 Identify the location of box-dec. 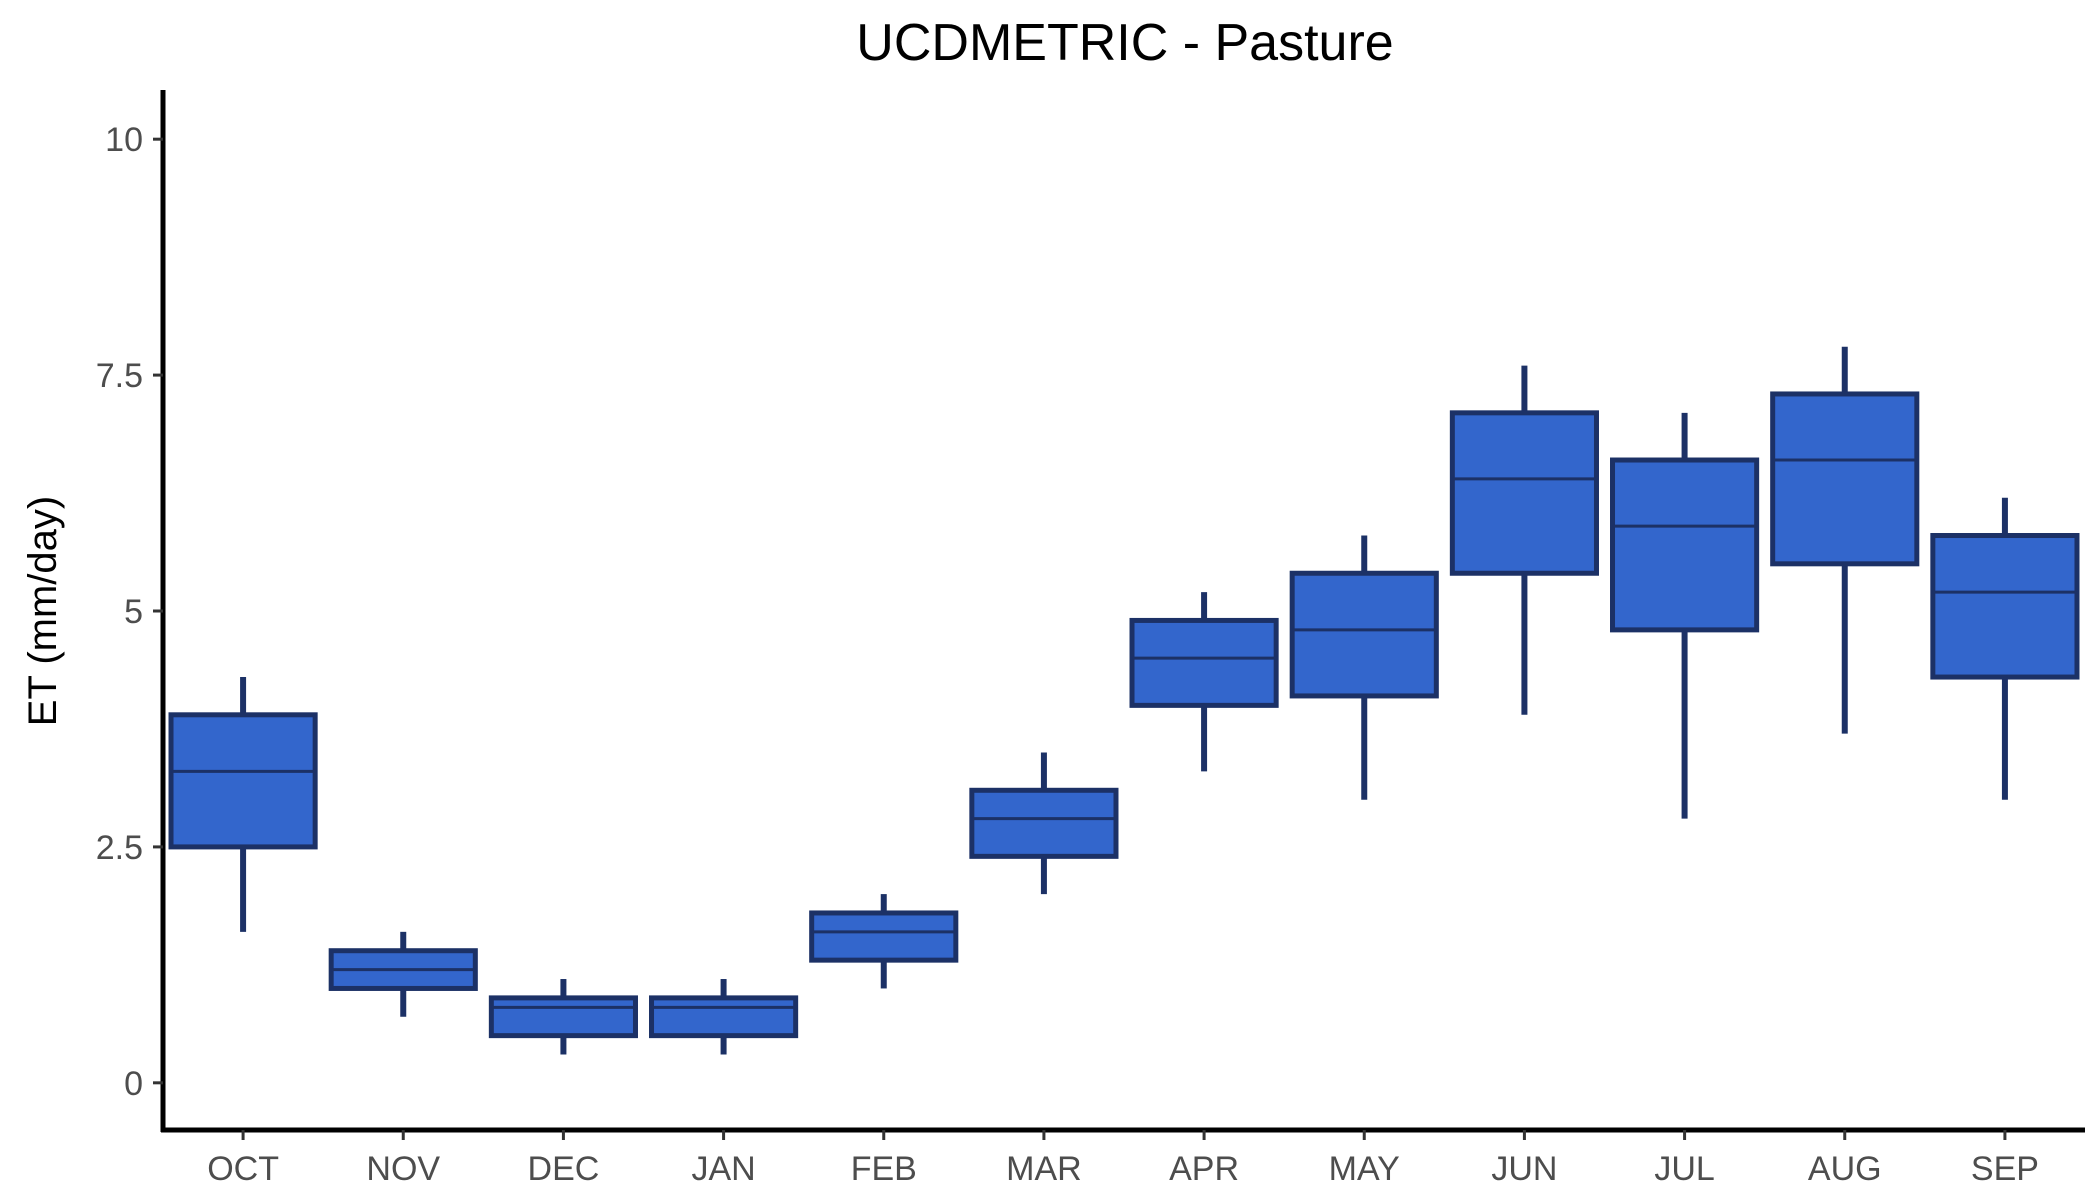
(563, 1017).